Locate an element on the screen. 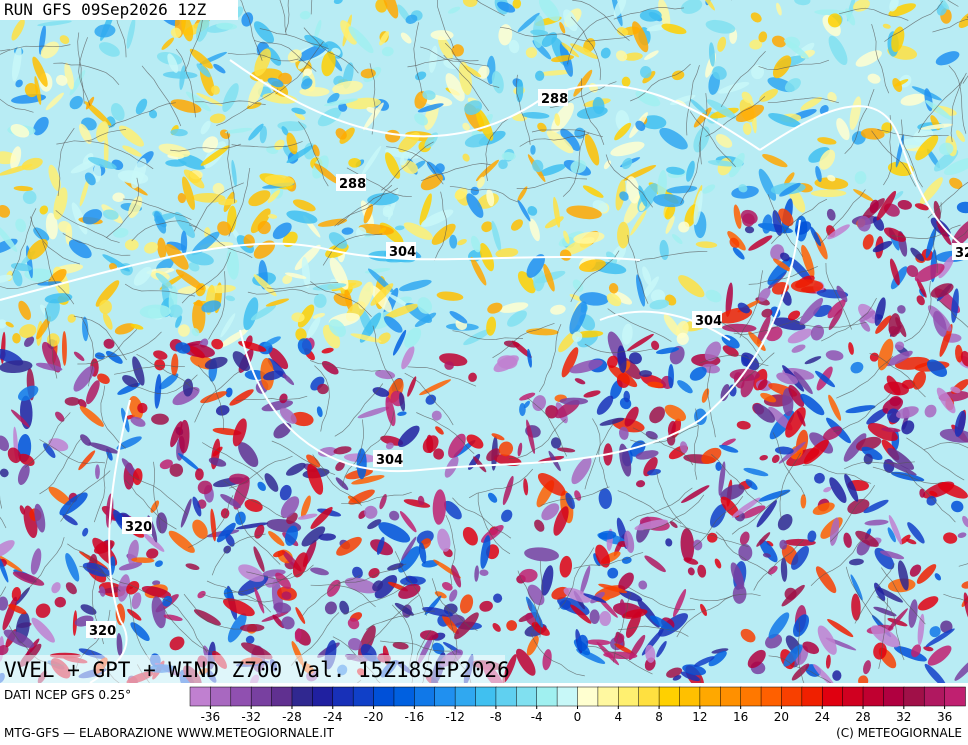 The image size is (968, 745). contour-label: 288 is located at coordinates (554, 99).